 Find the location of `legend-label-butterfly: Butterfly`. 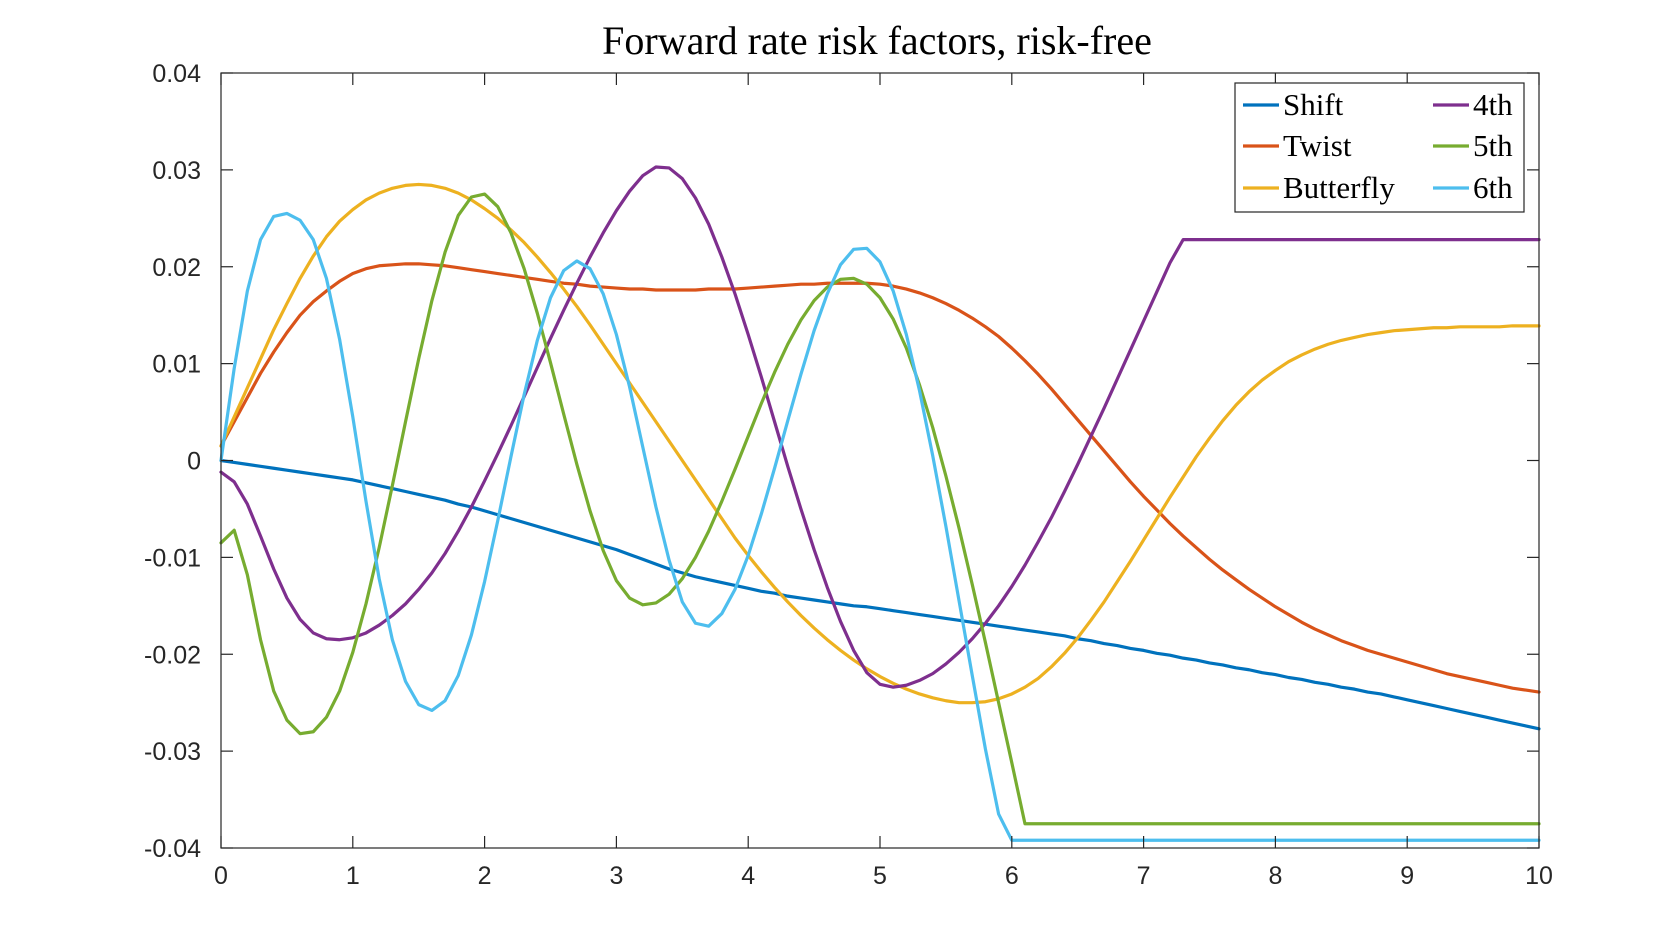

legend-label-butterfly: Butterfly is located at coordinates (1339, 187).